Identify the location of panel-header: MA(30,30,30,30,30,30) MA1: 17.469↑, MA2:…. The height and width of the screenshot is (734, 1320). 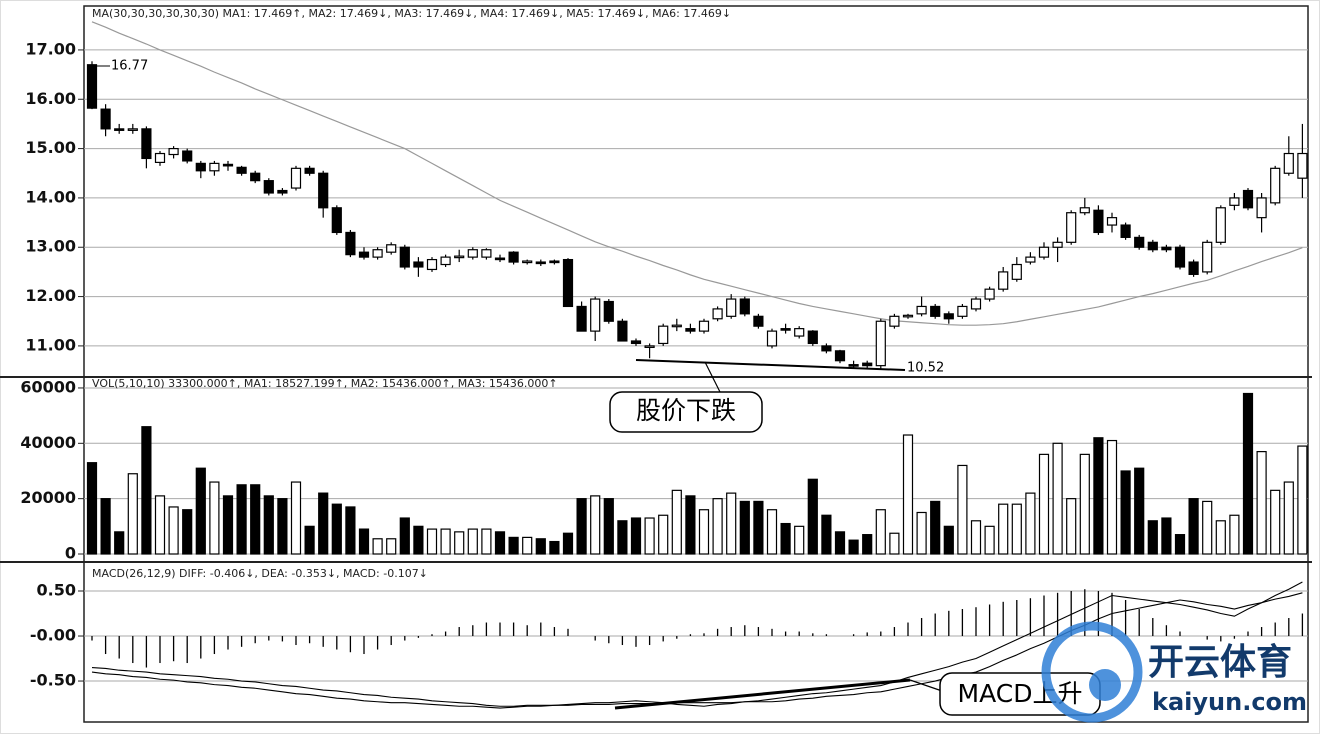
(411, 13).